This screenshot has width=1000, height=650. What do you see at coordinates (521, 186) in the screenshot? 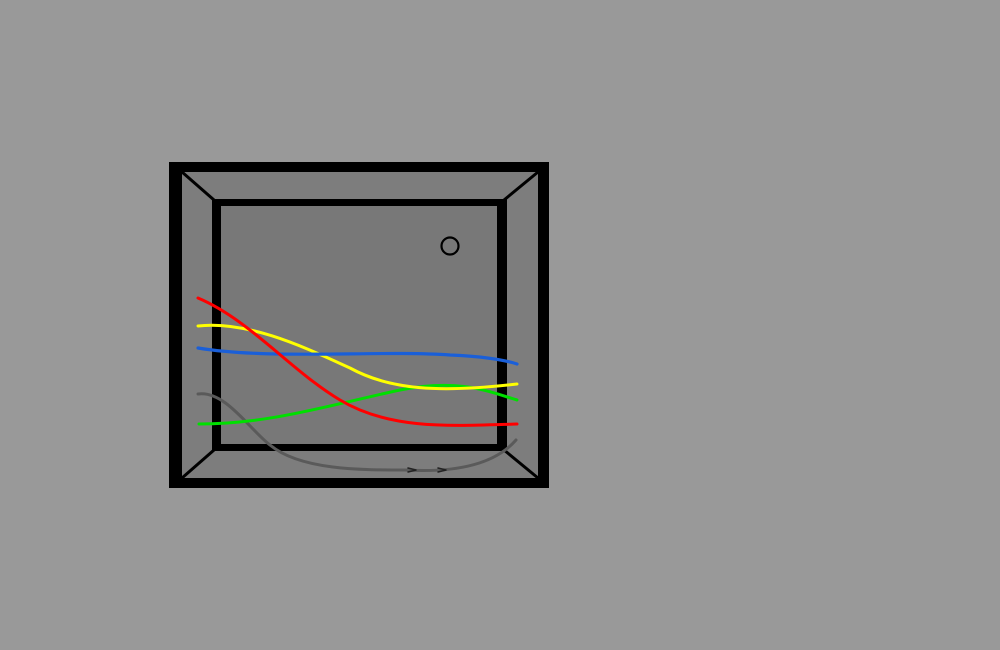
I see `box-corner-line-tr` at bounding box center [521, 186].